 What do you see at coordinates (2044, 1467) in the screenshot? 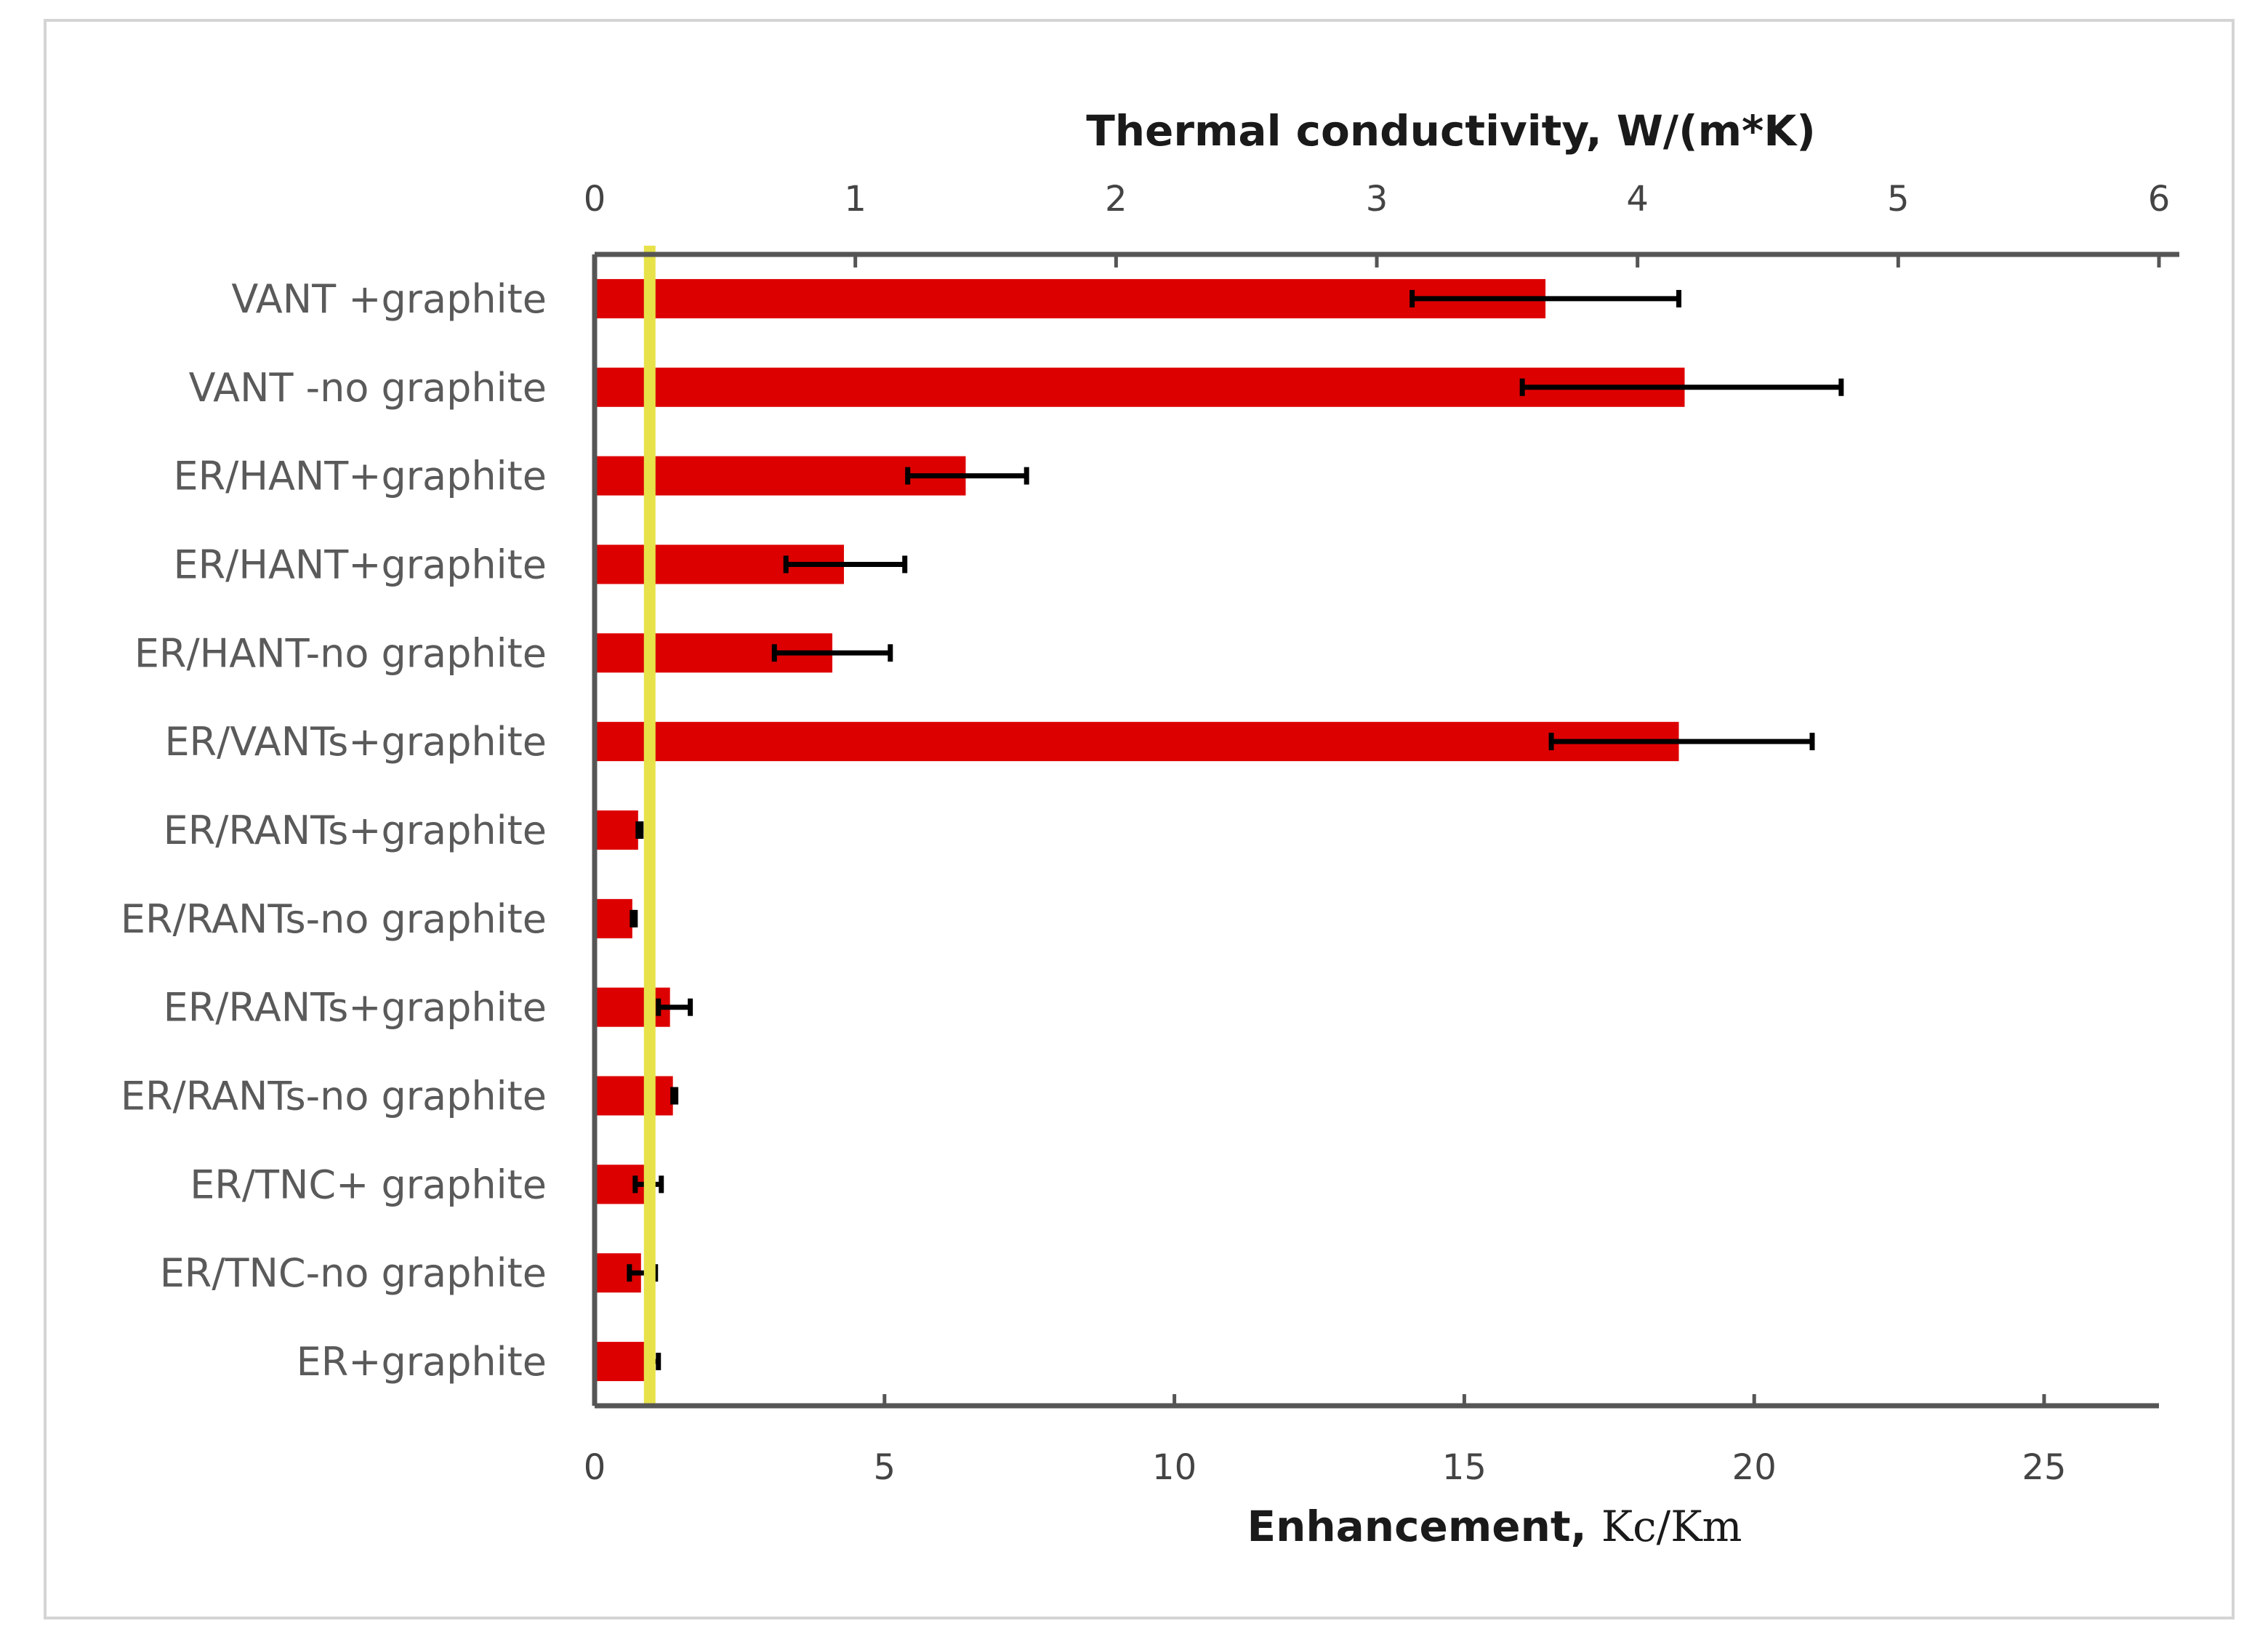
I see `bottom-tick-label: 25` at bounding box center [2044, 1467].